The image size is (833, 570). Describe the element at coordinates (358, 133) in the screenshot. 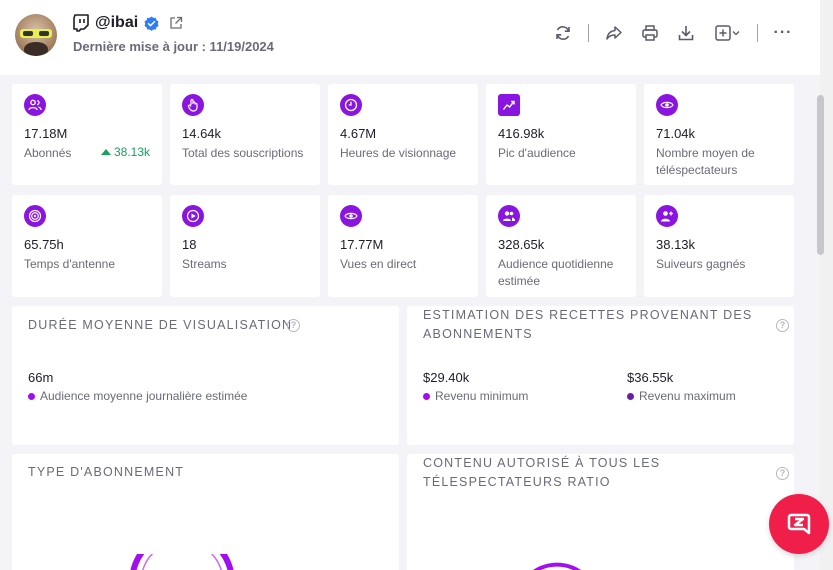

I see `stat-value: 4.67M` at that location.